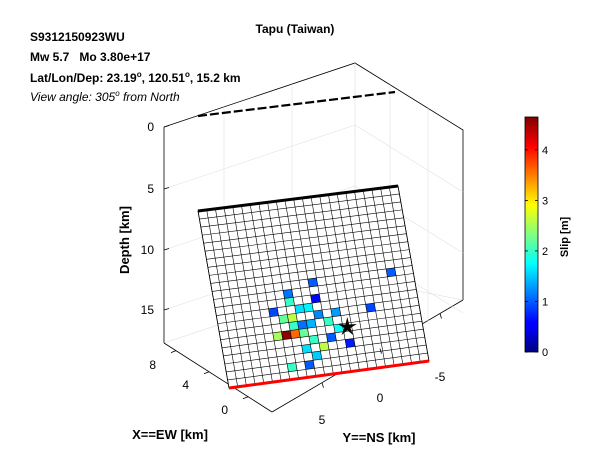 This screenshot has width=590, height=470. Describe the element at coordinates (149, 97) in the screenshot. I see `view-suffix: from North` at that location.